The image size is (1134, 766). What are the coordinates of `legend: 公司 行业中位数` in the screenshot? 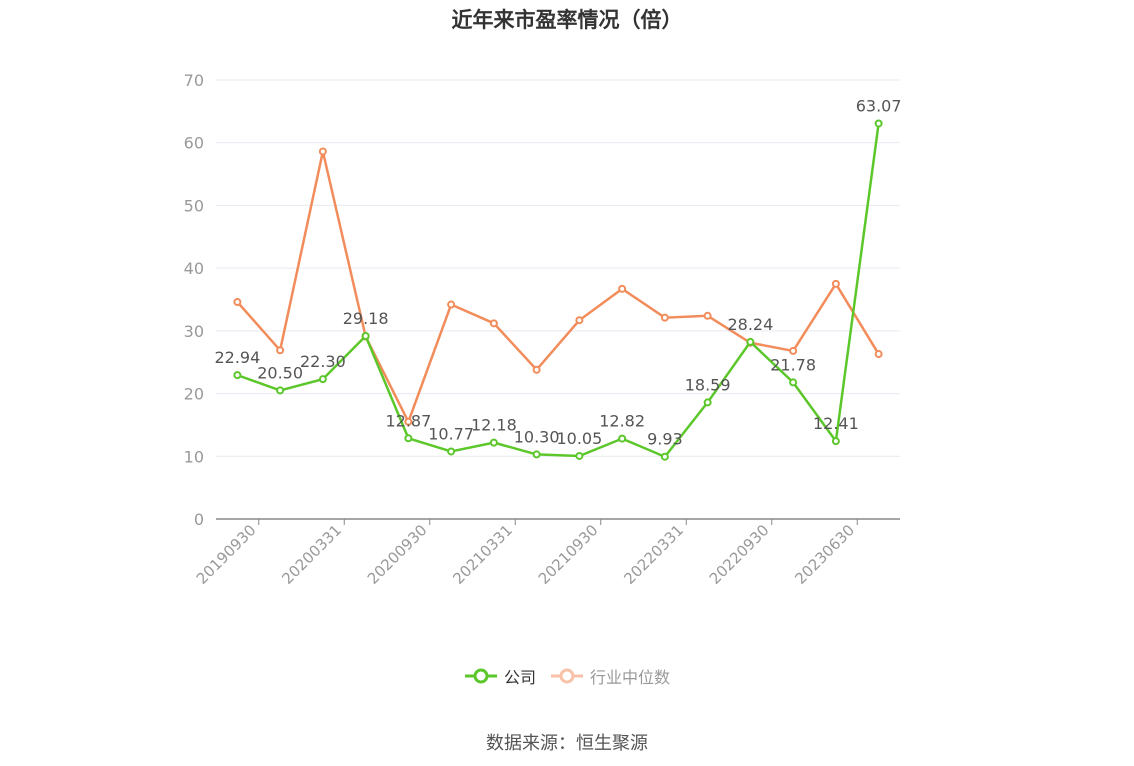 It's located at (567, 676).